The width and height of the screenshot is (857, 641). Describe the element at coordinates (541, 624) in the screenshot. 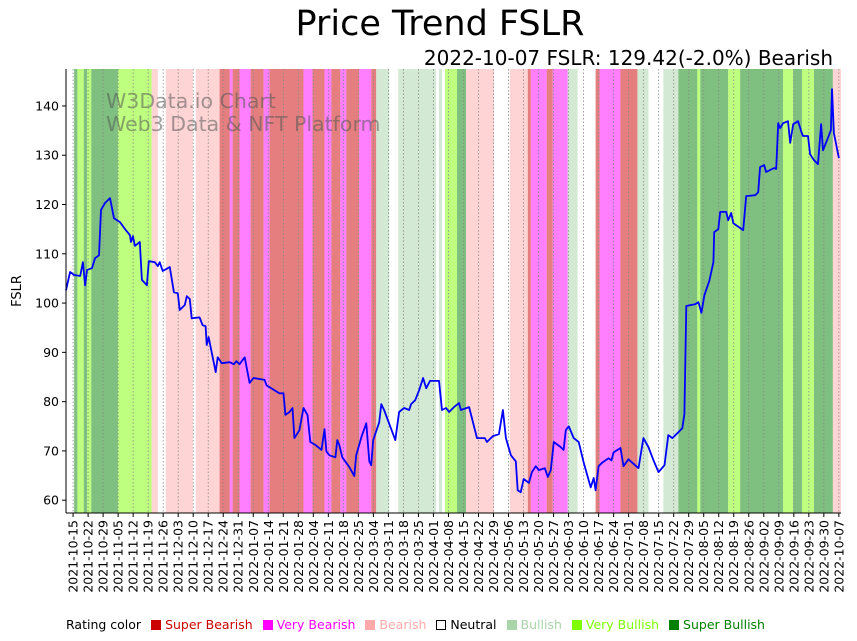

I see `legend-label: Bullish` at that location.